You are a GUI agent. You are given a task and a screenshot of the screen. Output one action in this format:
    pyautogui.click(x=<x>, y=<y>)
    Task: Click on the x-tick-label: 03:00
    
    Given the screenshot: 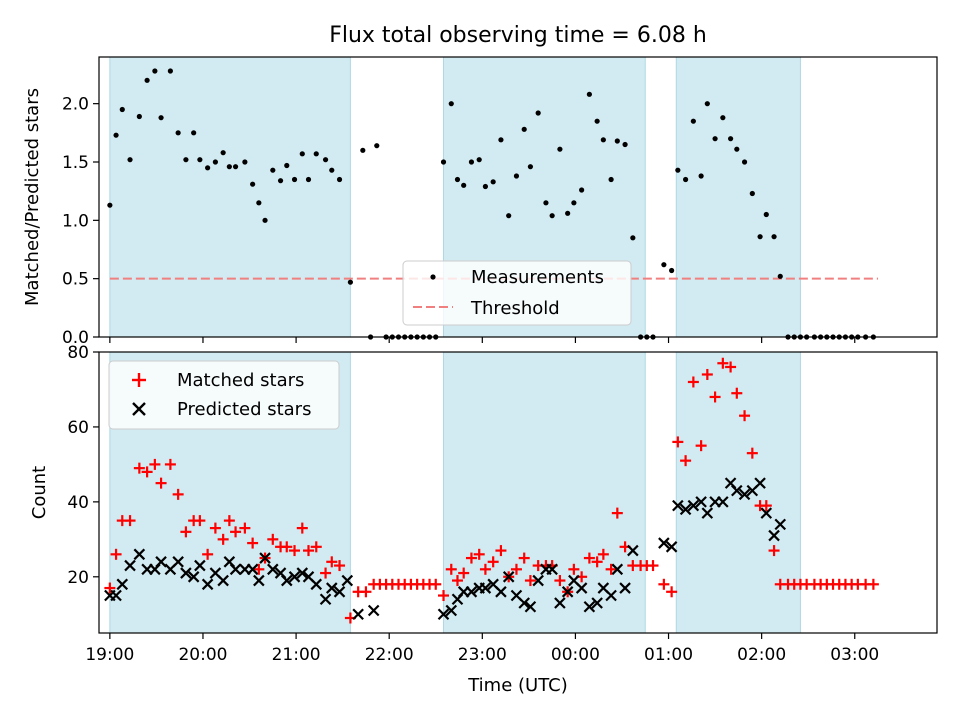 What is the action you would take?
    pyautogui.click(x=854, y=655)
    